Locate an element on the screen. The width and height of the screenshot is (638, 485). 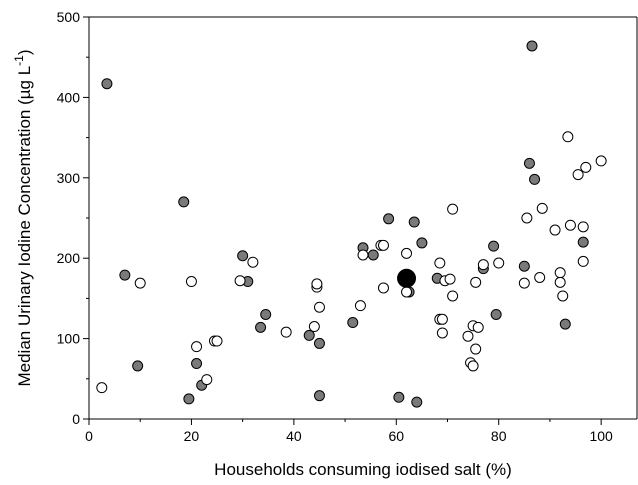
y-tick-label: 0 is located at coordinates (76, 419).